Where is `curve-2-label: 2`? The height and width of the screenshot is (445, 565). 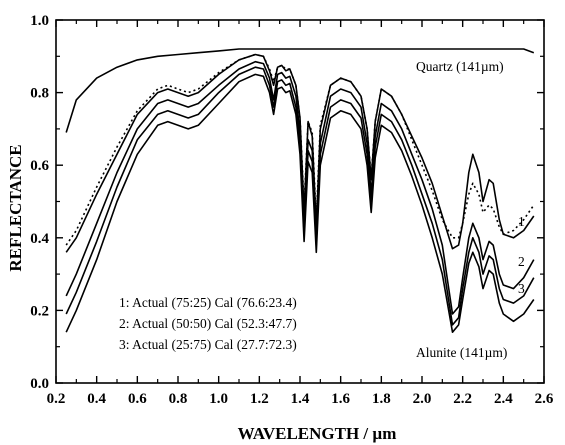 curve-2-label: 2 is located at coordinates (521, 261).